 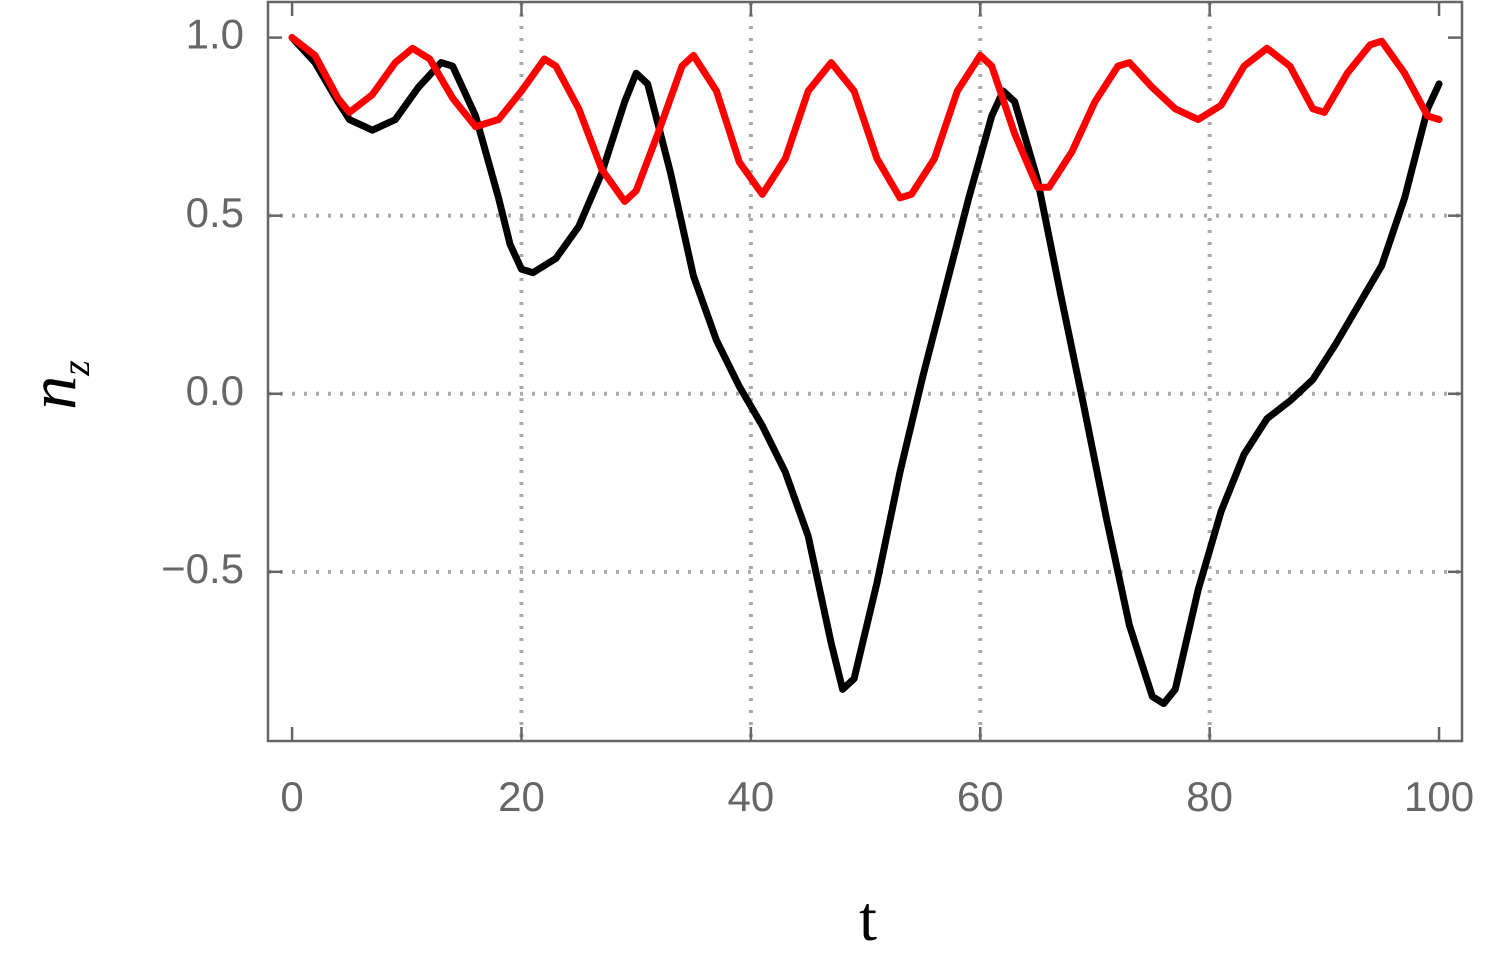 What do you see at coordinates (215, 212) in the screenshot?
I see `y-tick-label: 0.5` at bounding box center [215, 212].